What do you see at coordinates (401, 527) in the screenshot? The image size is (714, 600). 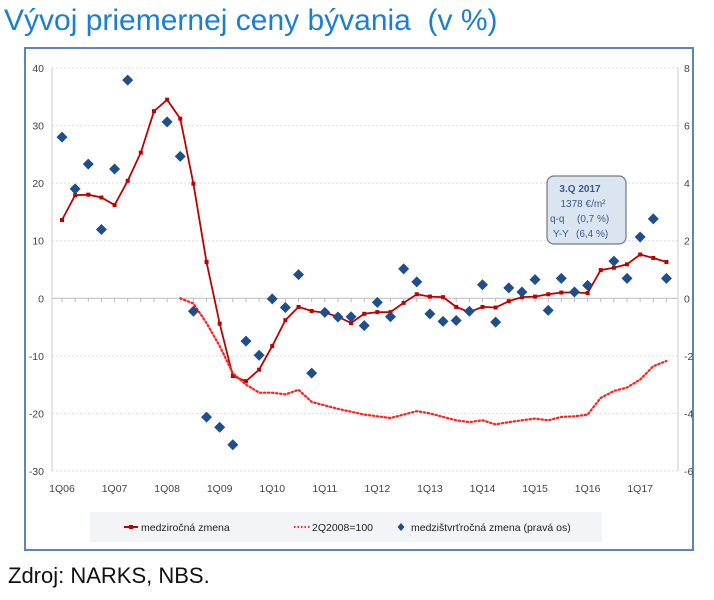 I see `legend-swatch-diamond` at bounding box center [401, 527].